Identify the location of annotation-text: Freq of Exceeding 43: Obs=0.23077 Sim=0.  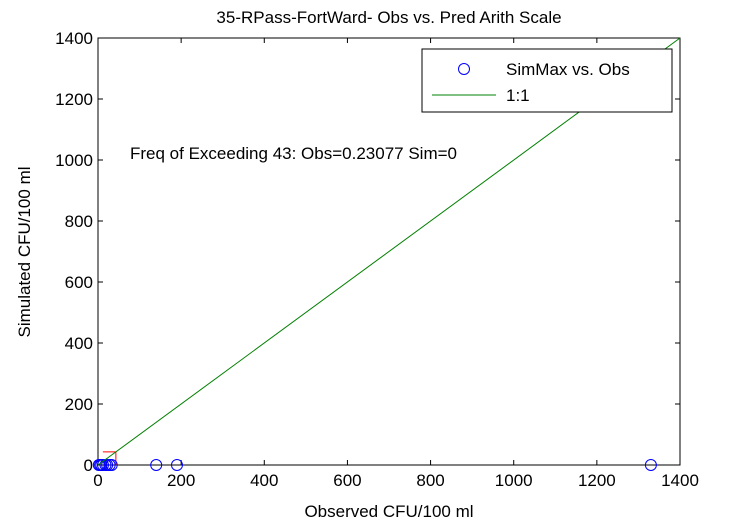
(293, 153).